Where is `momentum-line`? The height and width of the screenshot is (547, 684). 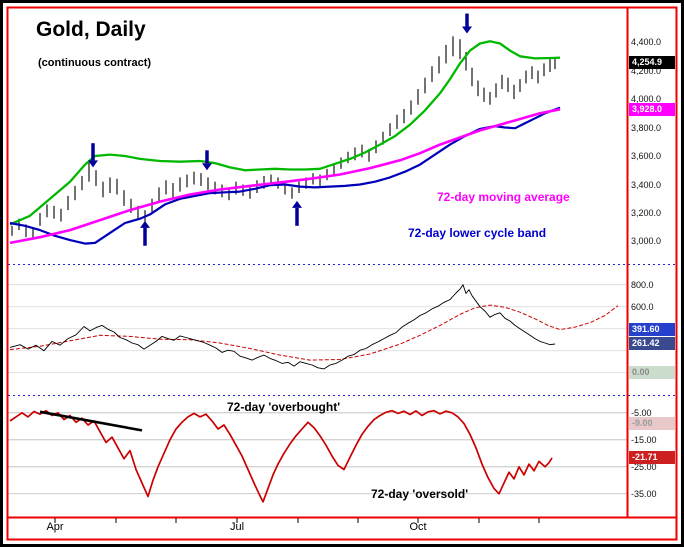 momentum-line is located at coordinates (282, 327).